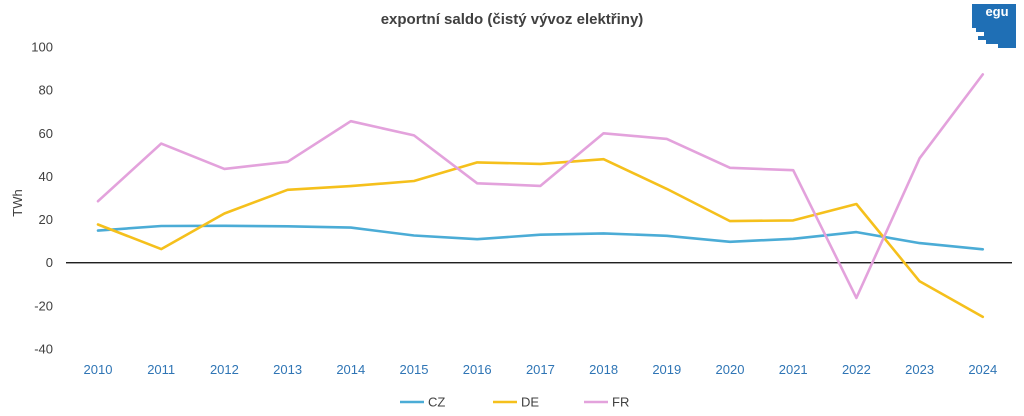 This screenshot has height=416, width=1024. Describe the element at coordinates (856, 369) in the screenshot. I see `x-tick-label: 2022` at that location.